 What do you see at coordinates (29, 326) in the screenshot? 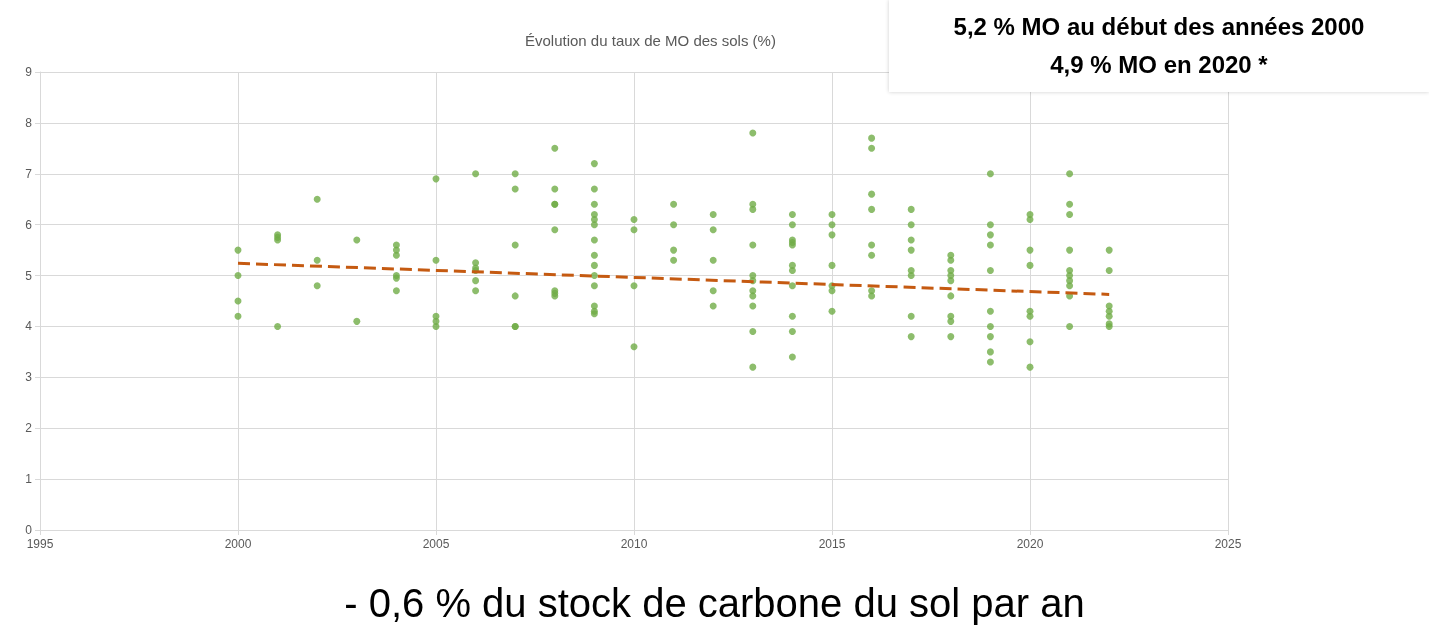
I see `y-tick-label: 4` at bounding box center [29, 326].